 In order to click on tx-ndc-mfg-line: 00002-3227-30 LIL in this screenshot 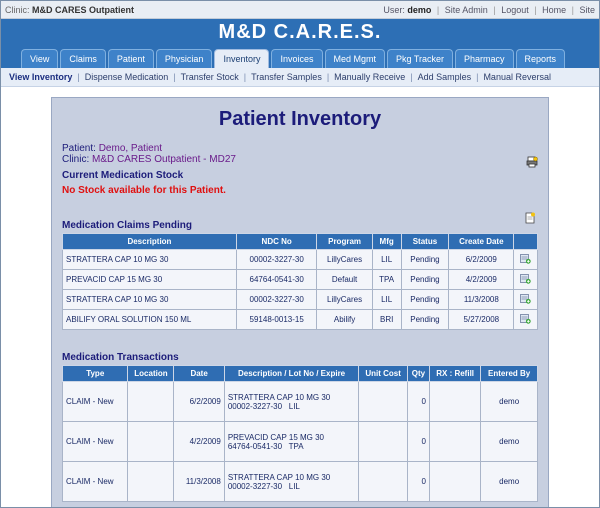, I will do `click(263, 406)`.